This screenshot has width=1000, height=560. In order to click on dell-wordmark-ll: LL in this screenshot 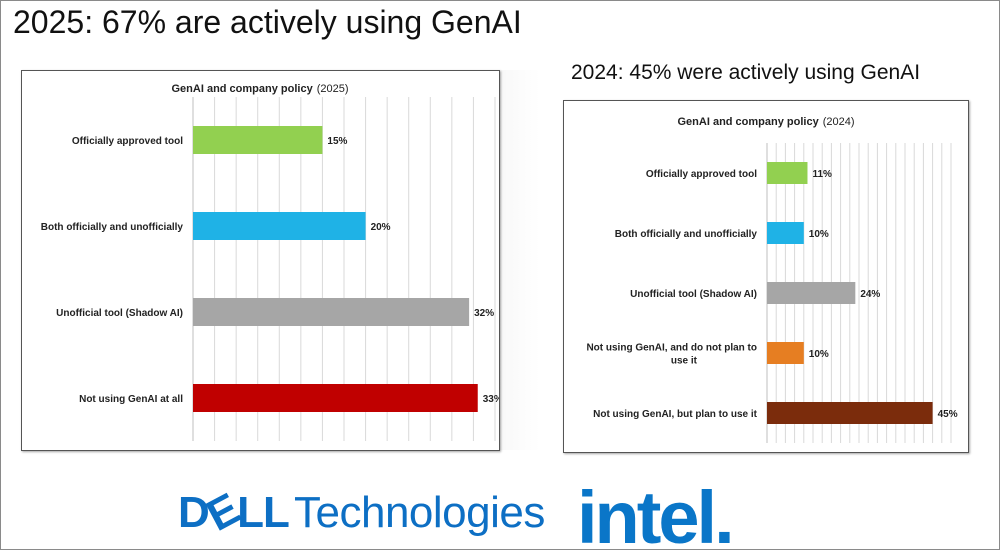, I will do `click(263, 512)`.